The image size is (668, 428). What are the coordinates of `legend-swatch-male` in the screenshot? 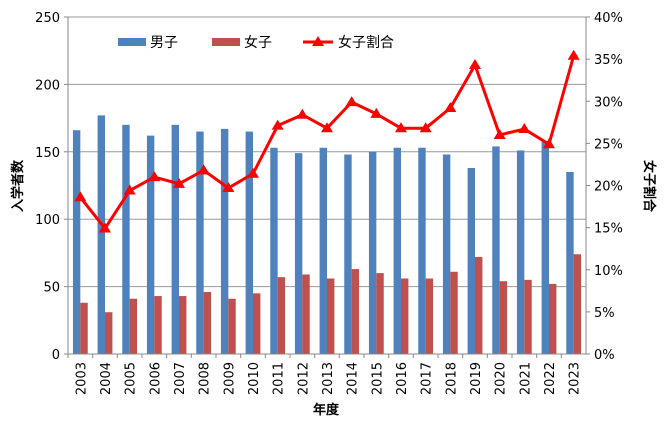 It's located at (132, 42).